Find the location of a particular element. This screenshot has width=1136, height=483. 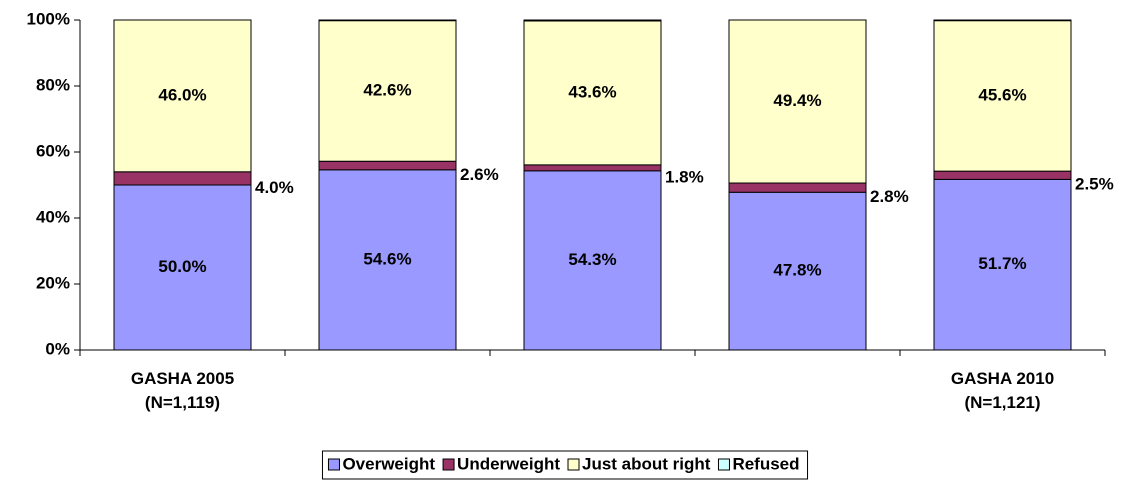

y-tick-label: 40% is located at coordinates (53, 216).